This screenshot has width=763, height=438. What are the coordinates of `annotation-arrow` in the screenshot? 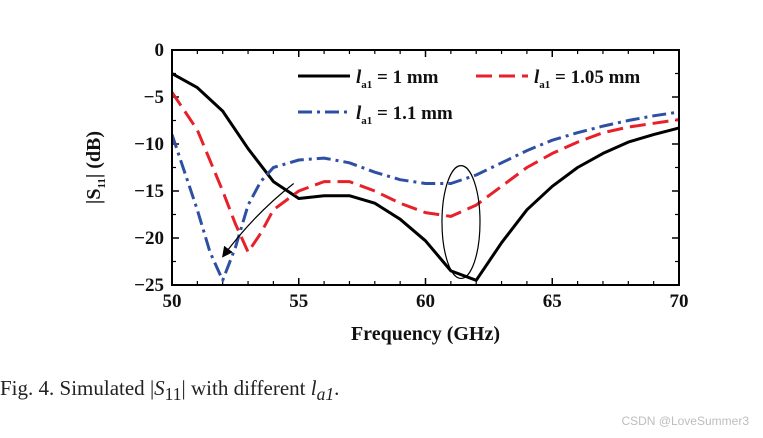 It's located at (258, 220).